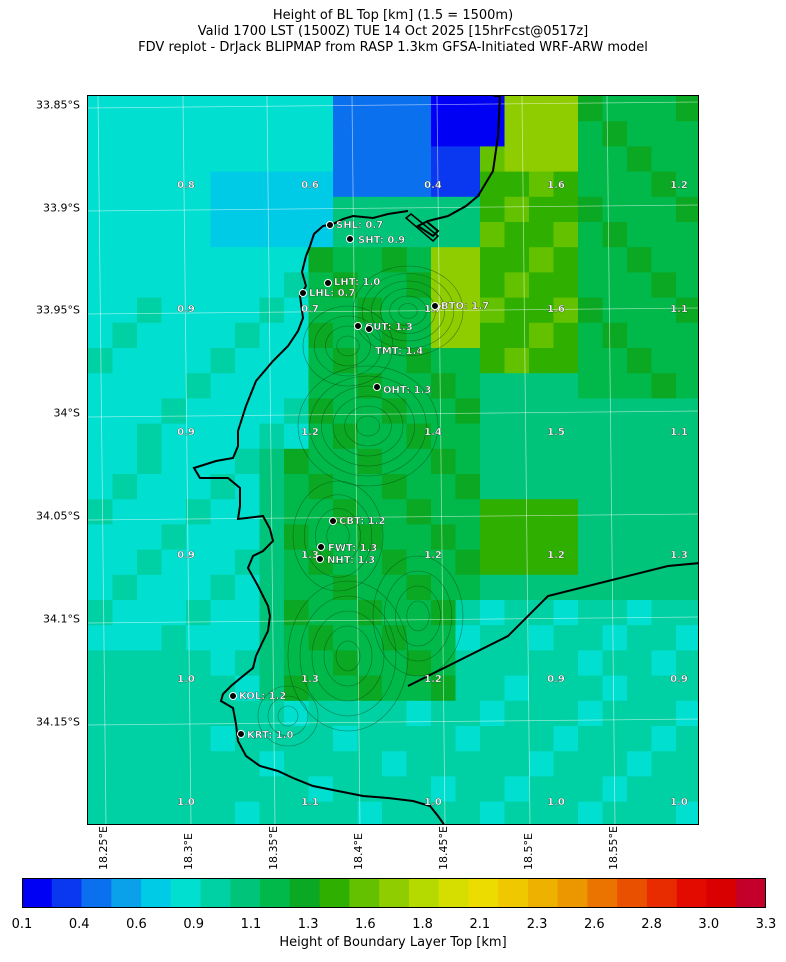 Image resolution: width=786 pixels, height=962 pixels. What do you see at coordinates (347, 548) in the screenshot?
I see `station-marker: FWT: 1.3` at bounding box center [347, 548].